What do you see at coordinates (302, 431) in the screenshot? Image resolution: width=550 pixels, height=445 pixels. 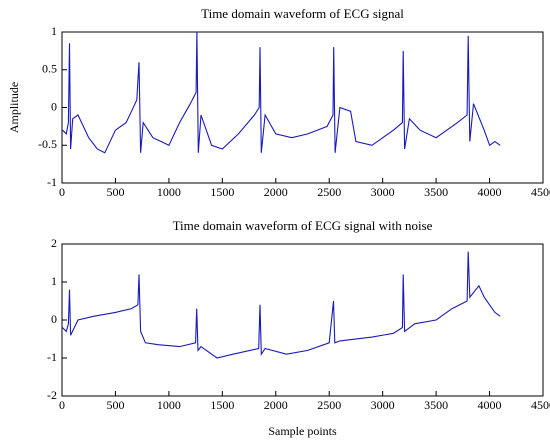 I see `x-axis-label: Sample points` at bounding box center [302, 431].